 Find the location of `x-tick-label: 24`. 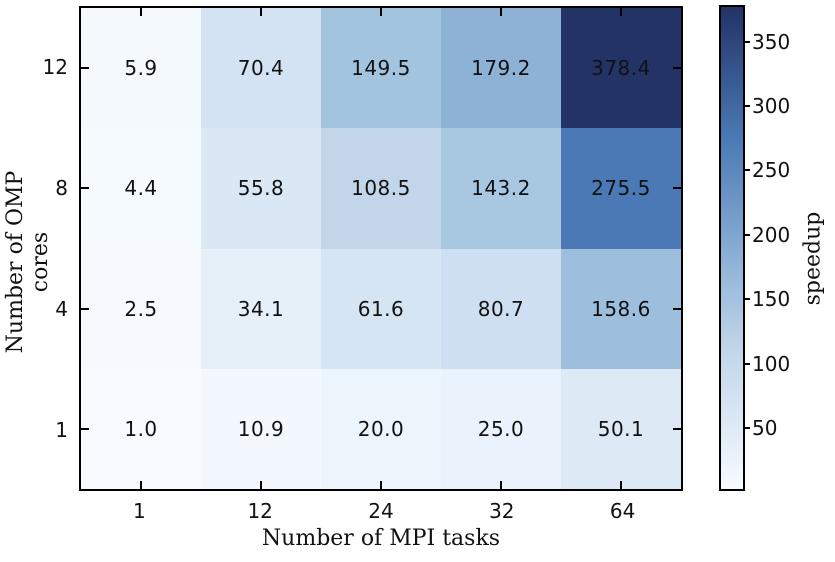

x-tick-label: 24 is located at coordinates (381, 511).